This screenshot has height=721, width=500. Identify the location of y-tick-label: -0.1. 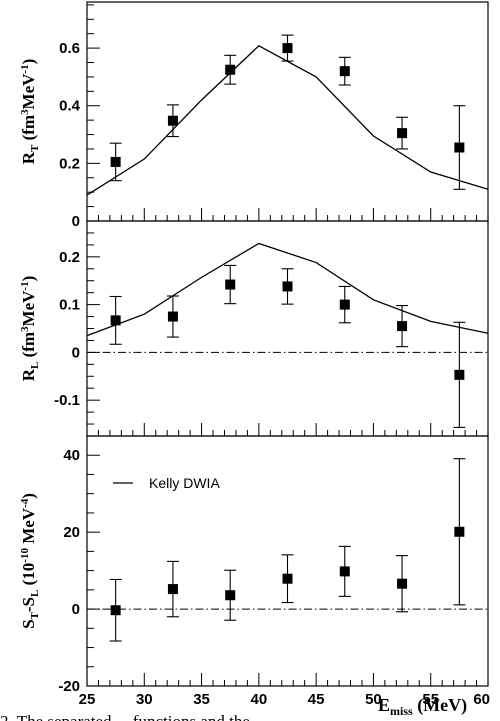
(67, 400).